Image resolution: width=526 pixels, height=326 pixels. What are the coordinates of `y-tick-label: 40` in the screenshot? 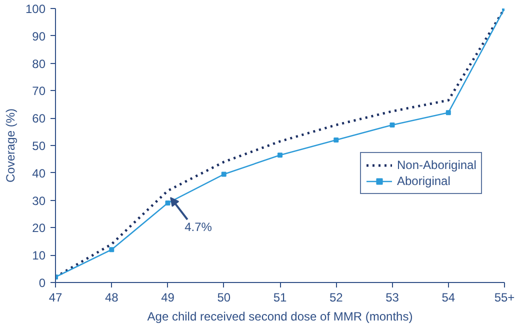 It's located at (39, 173).